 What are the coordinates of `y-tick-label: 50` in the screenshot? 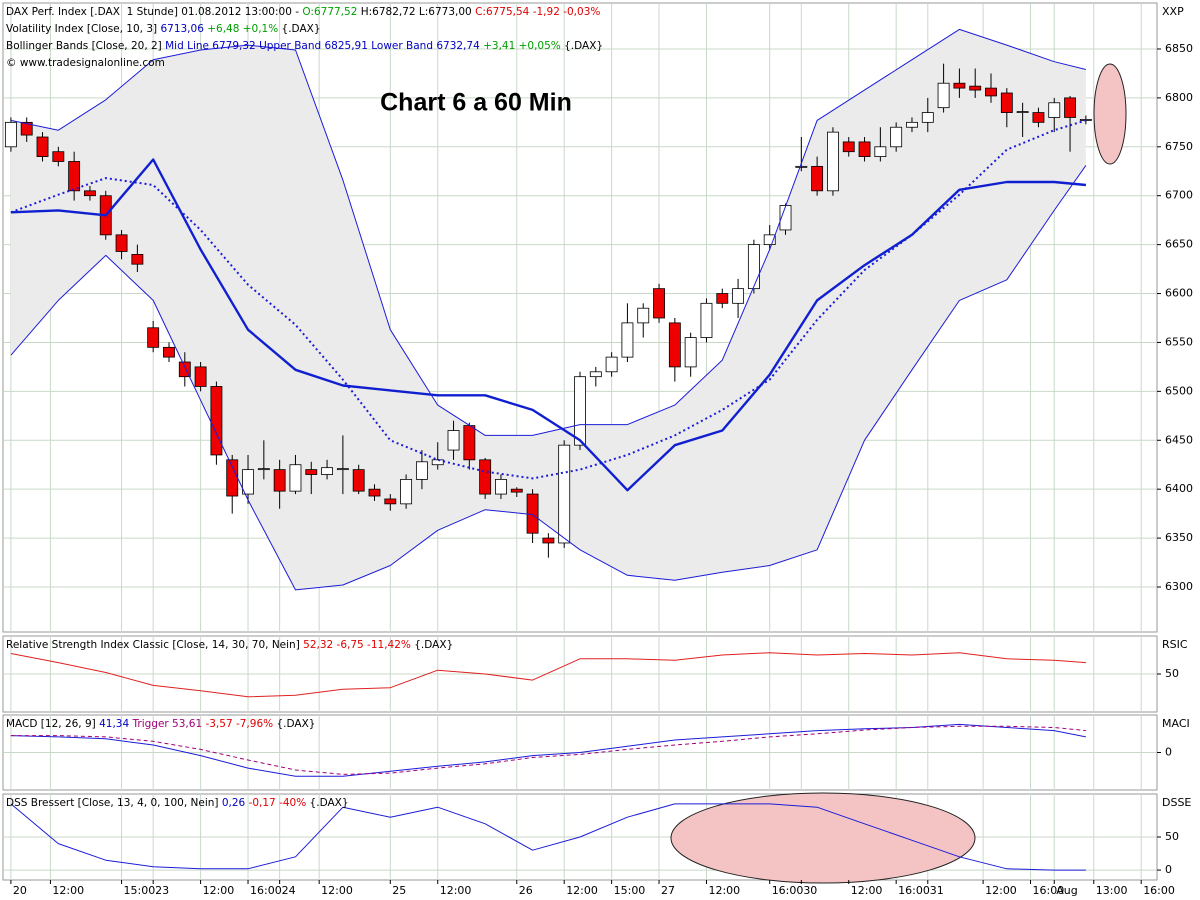 It's located at (1172, 673).